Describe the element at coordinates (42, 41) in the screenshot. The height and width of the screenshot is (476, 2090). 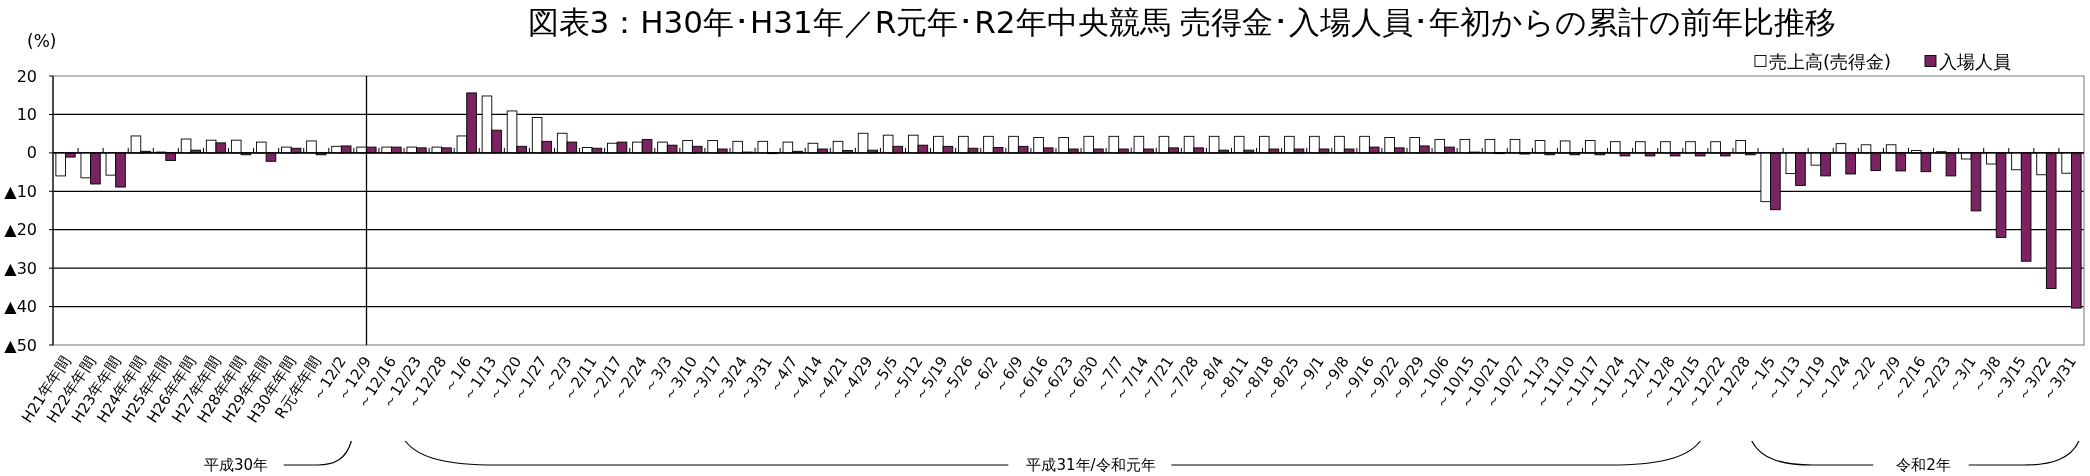
I see `y-axis-title: (%)` at that location.